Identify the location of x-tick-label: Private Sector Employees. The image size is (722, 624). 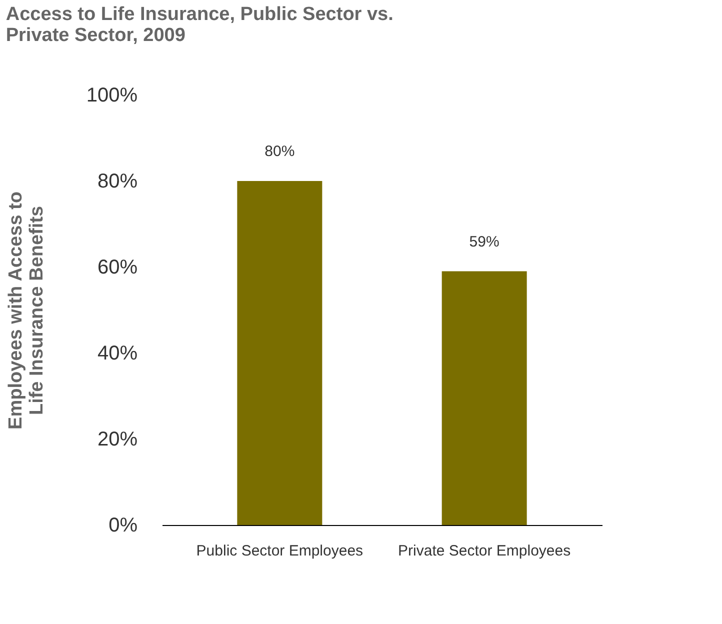
(484, 551).